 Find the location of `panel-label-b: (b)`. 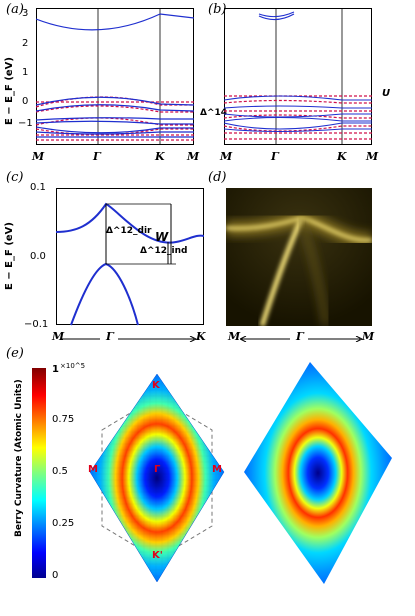

panel-label-b: (b) is located at coordinates (217, 9).